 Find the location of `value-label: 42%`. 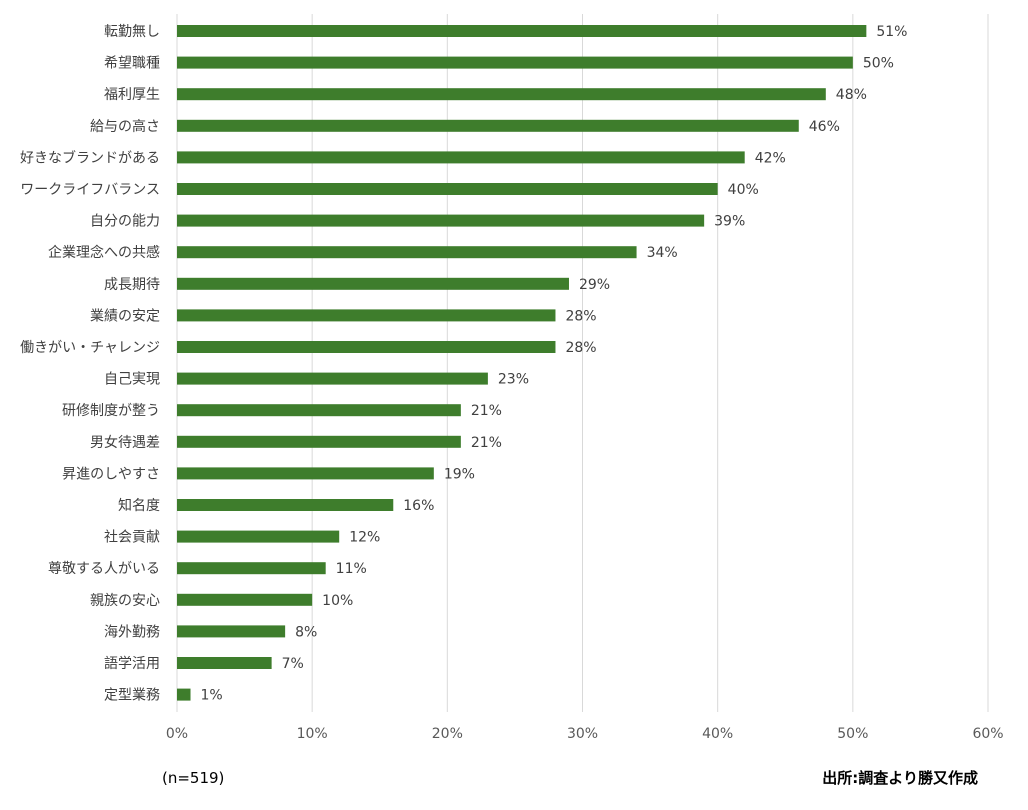

value-label: 42% is located at coordinates (770, 158).